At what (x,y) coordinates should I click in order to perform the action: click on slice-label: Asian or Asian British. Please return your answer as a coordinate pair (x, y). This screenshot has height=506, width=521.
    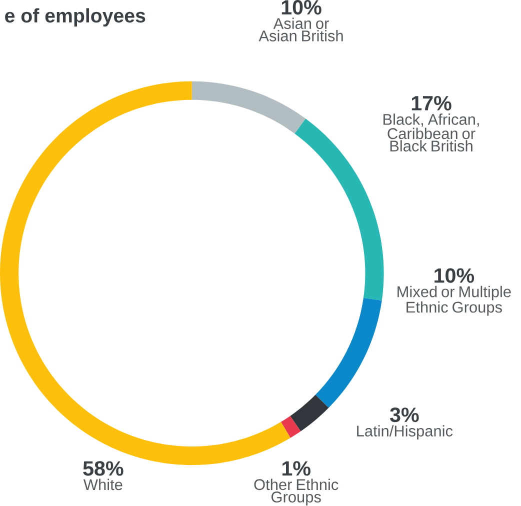
    Looking at the image, I should click on (300, 30).